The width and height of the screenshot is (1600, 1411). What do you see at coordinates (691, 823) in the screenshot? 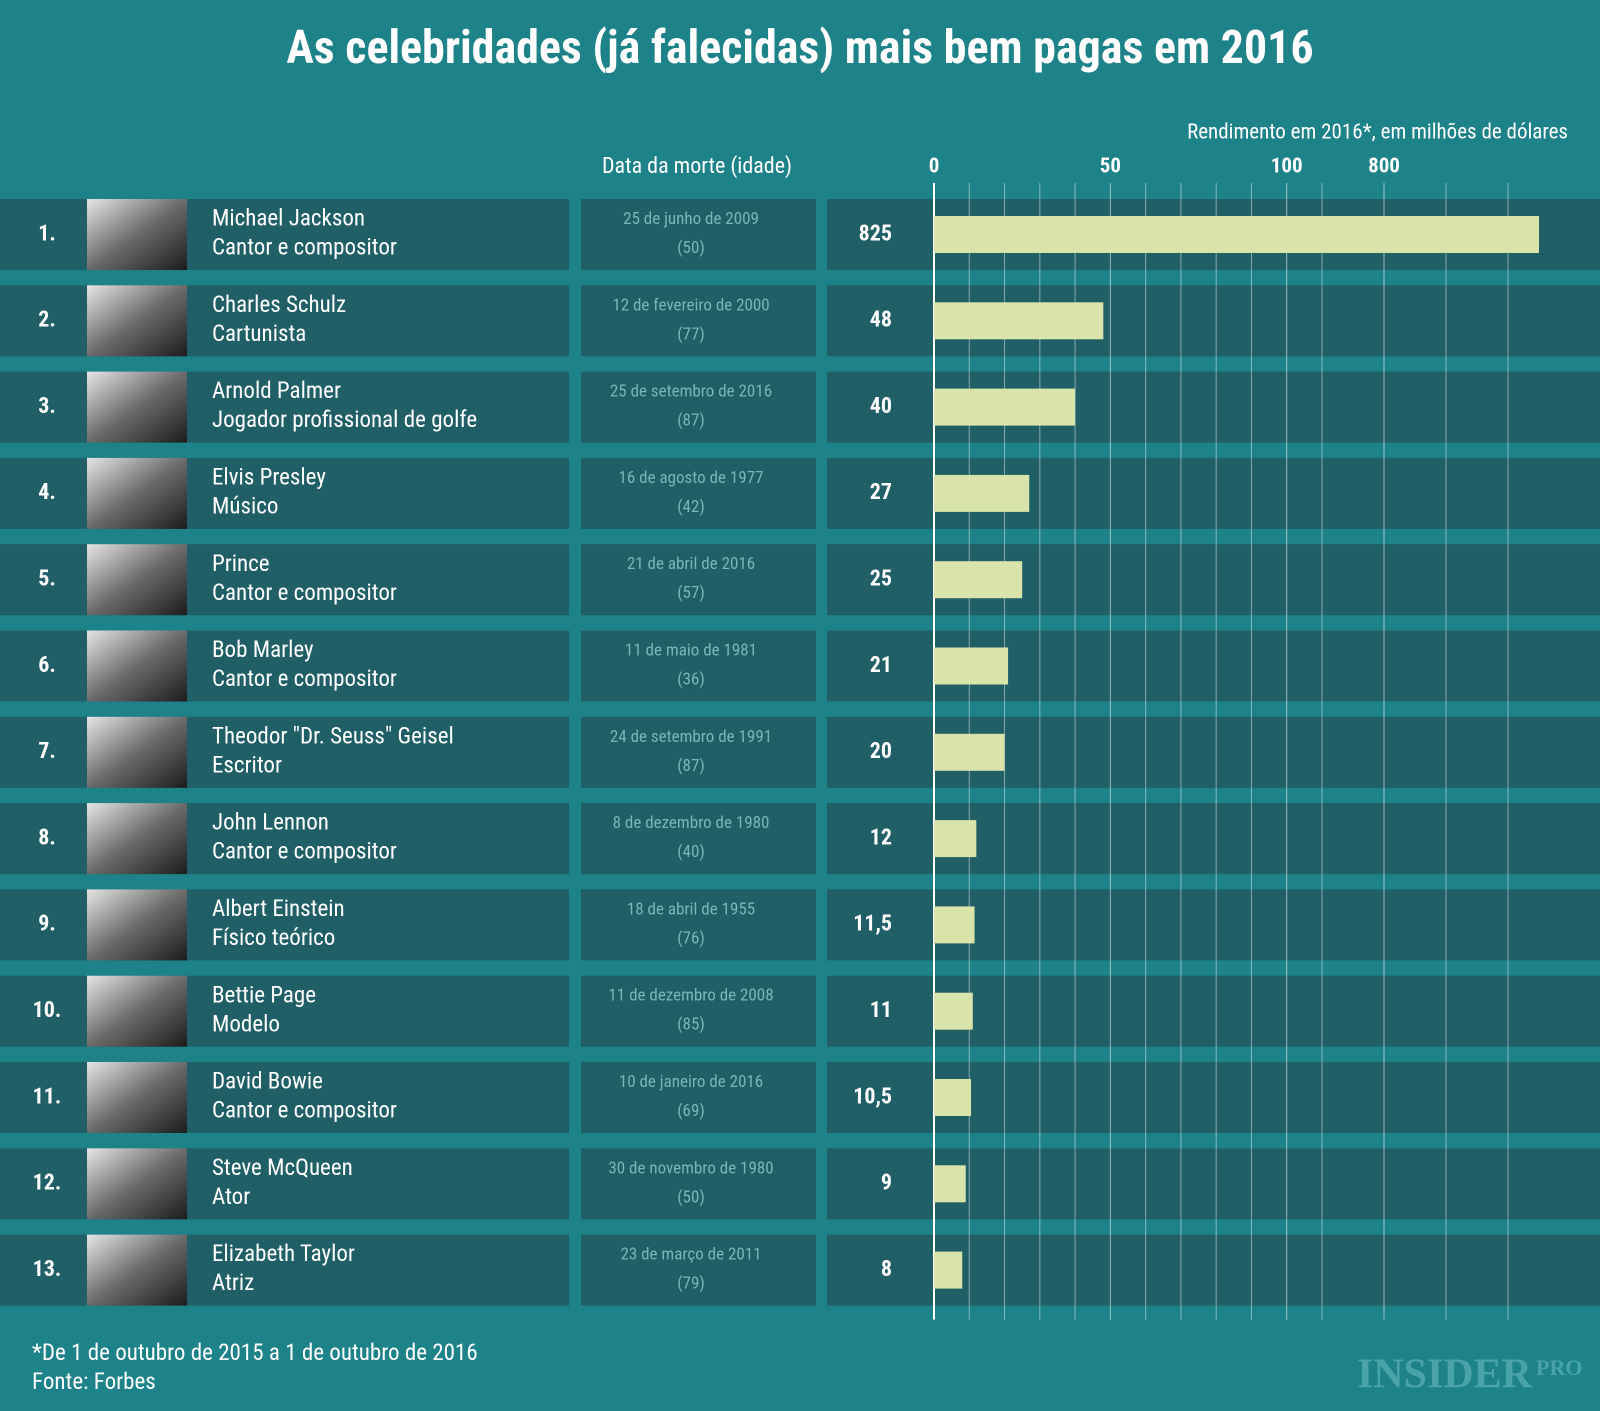
I see `death-date: 8 de dezembro de 1980` at bounding box center [691, 823].